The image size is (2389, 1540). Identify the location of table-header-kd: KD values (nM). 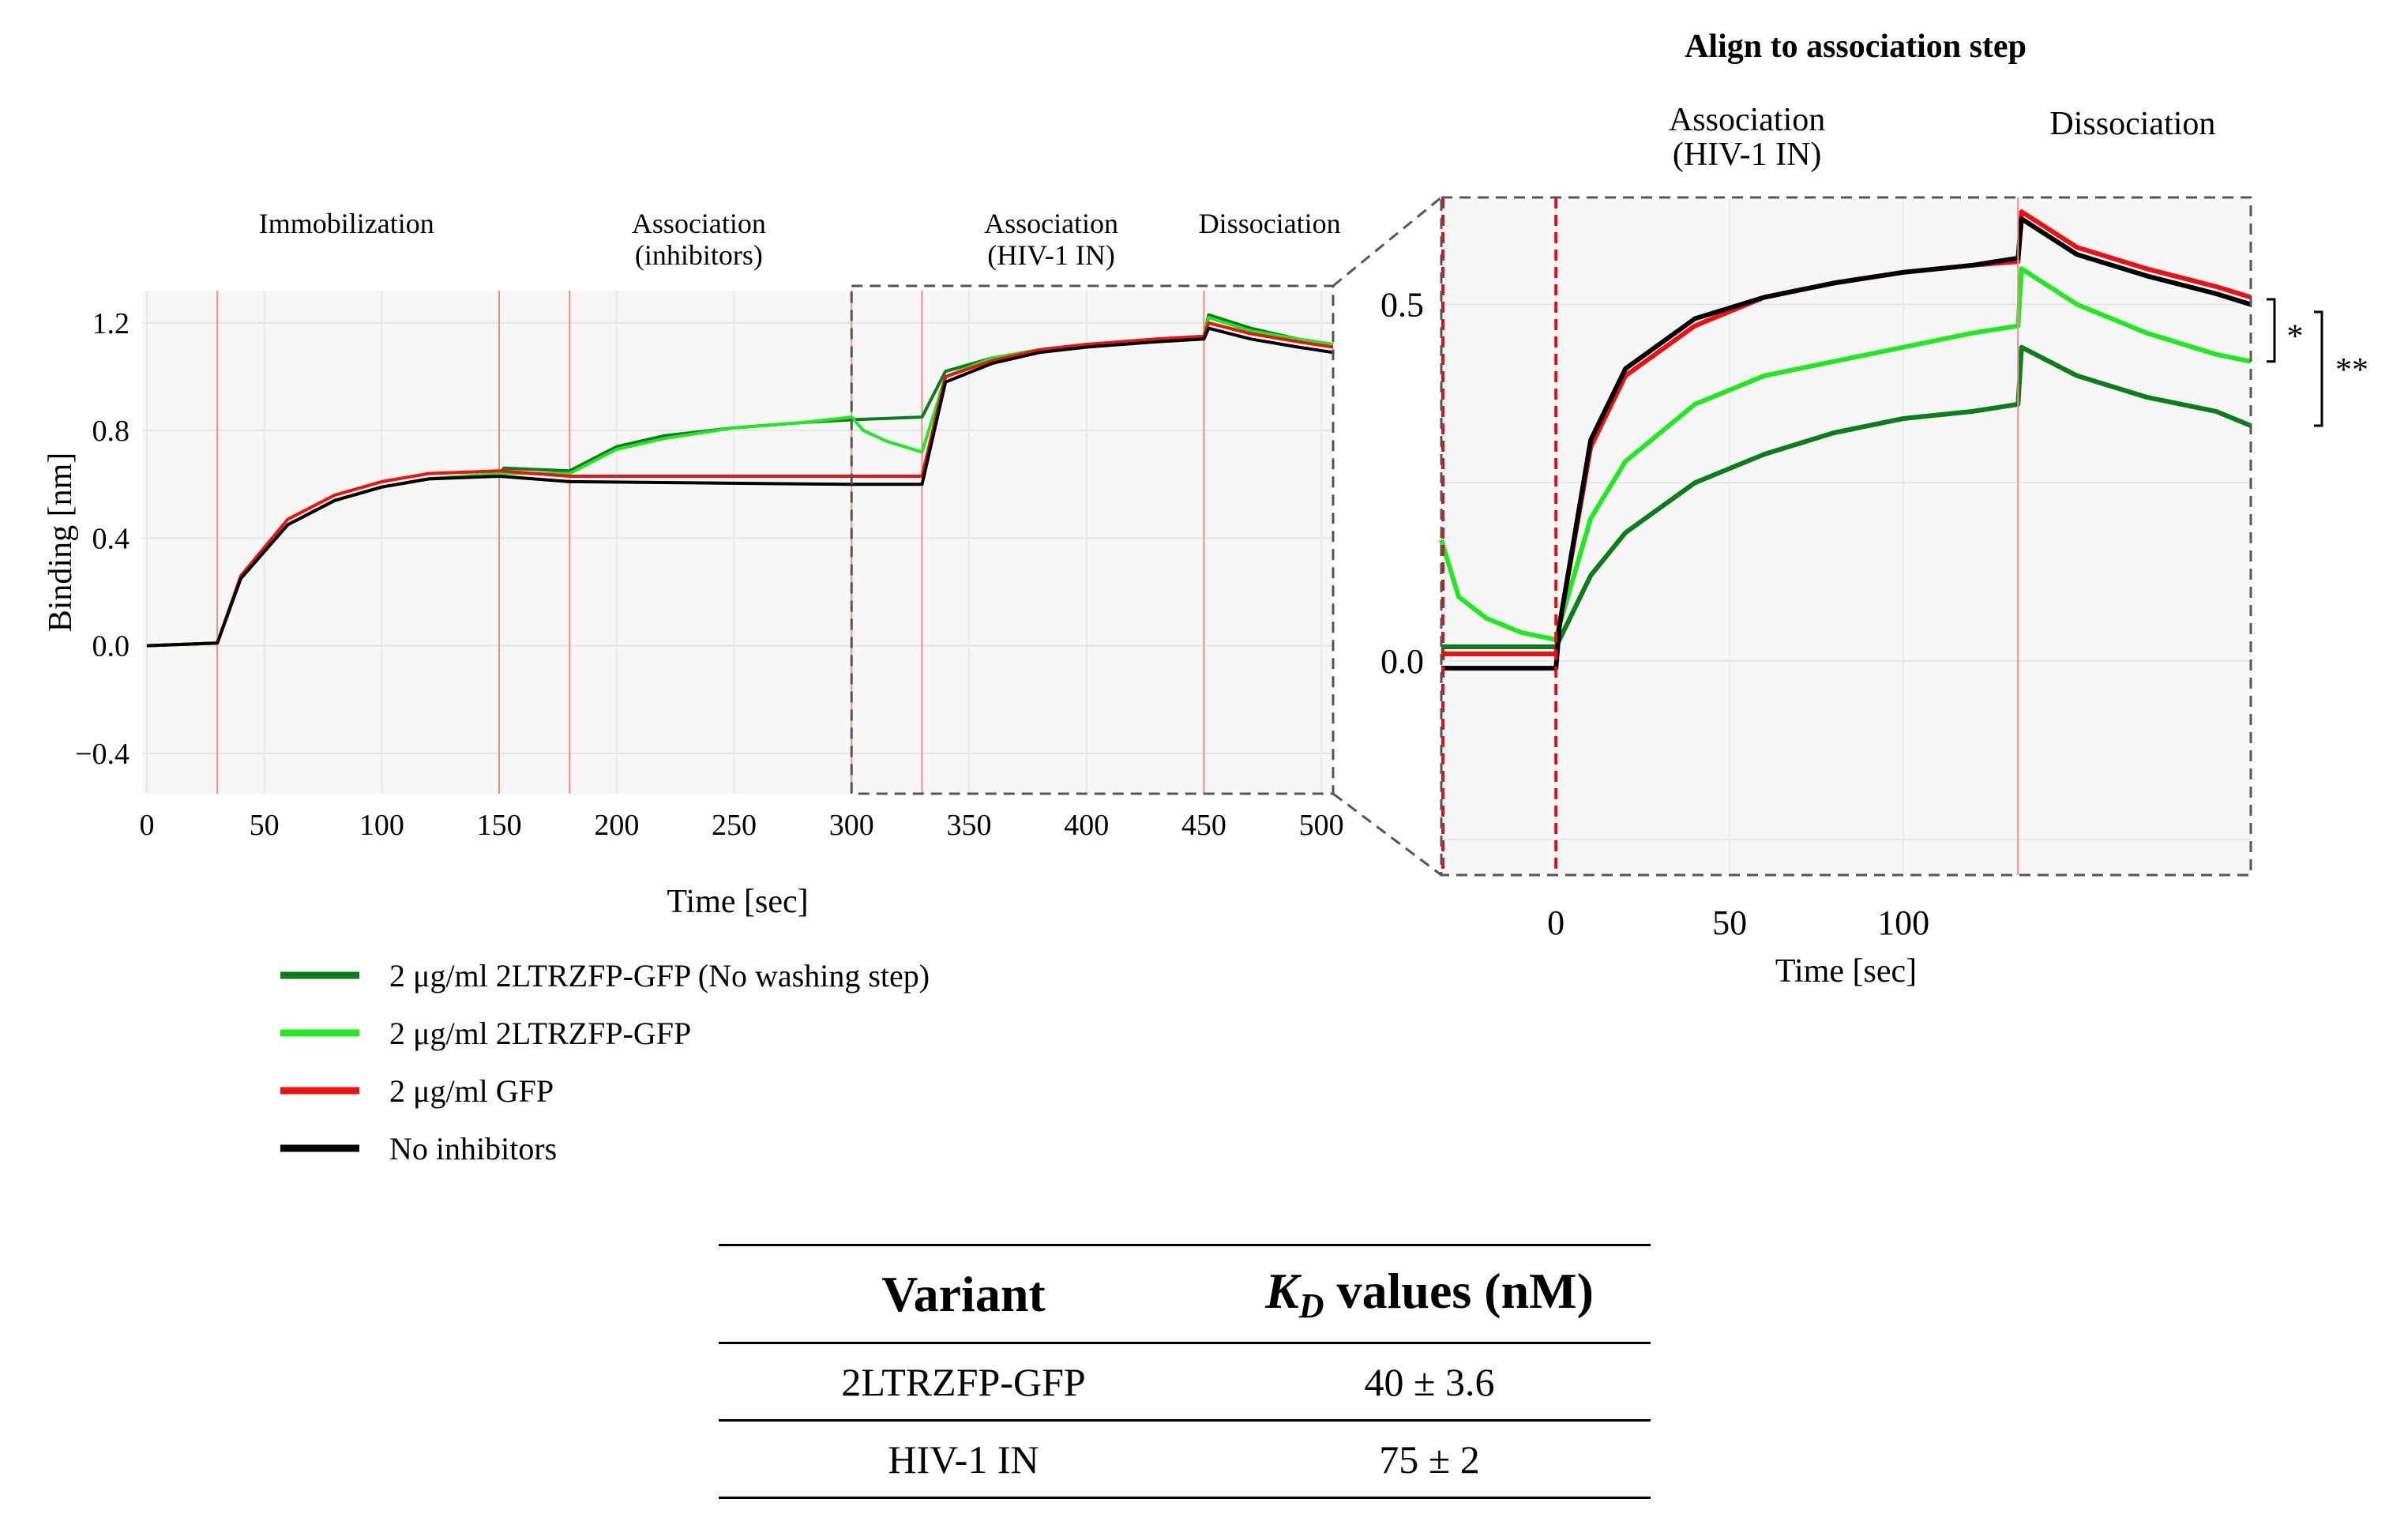
(1429, 1294).